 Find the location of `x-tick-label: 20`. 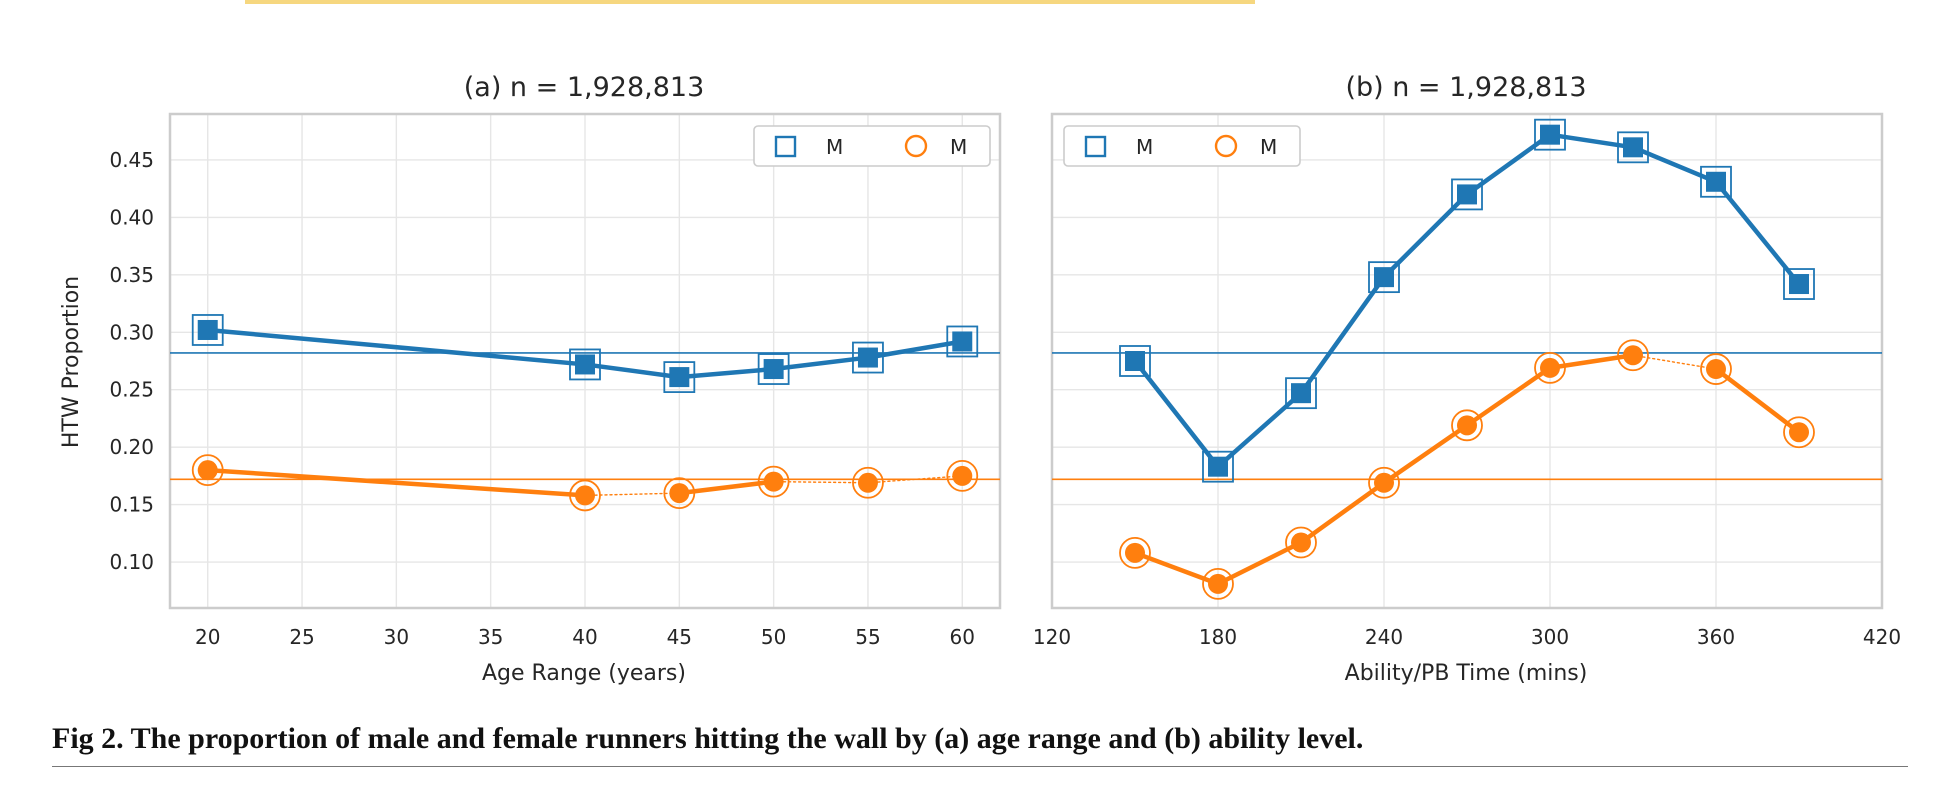

x-tick-label: 20 is located at coordinates (207, 637).